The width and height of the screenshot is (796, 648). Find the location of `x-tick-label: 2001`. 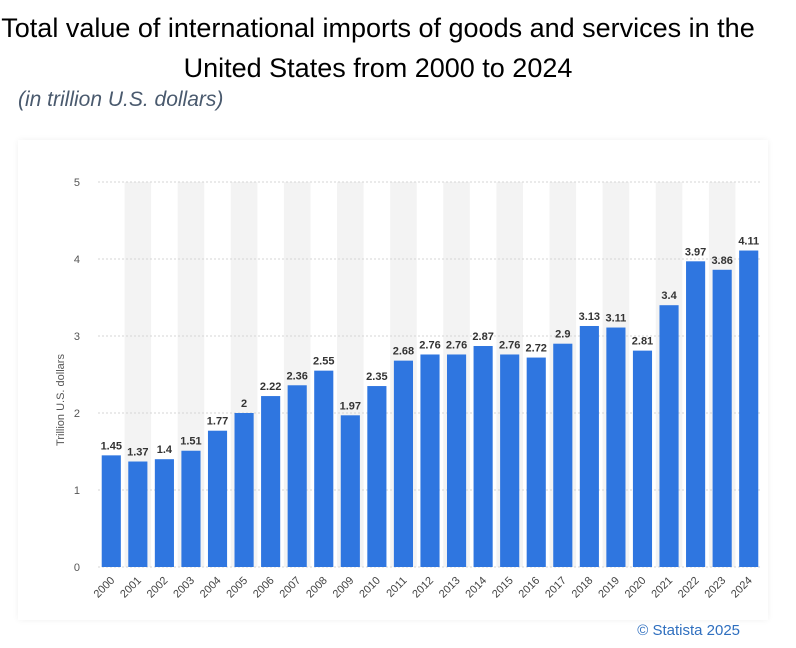

x-tick-label: 2001 is located at coordinates (131, 588).